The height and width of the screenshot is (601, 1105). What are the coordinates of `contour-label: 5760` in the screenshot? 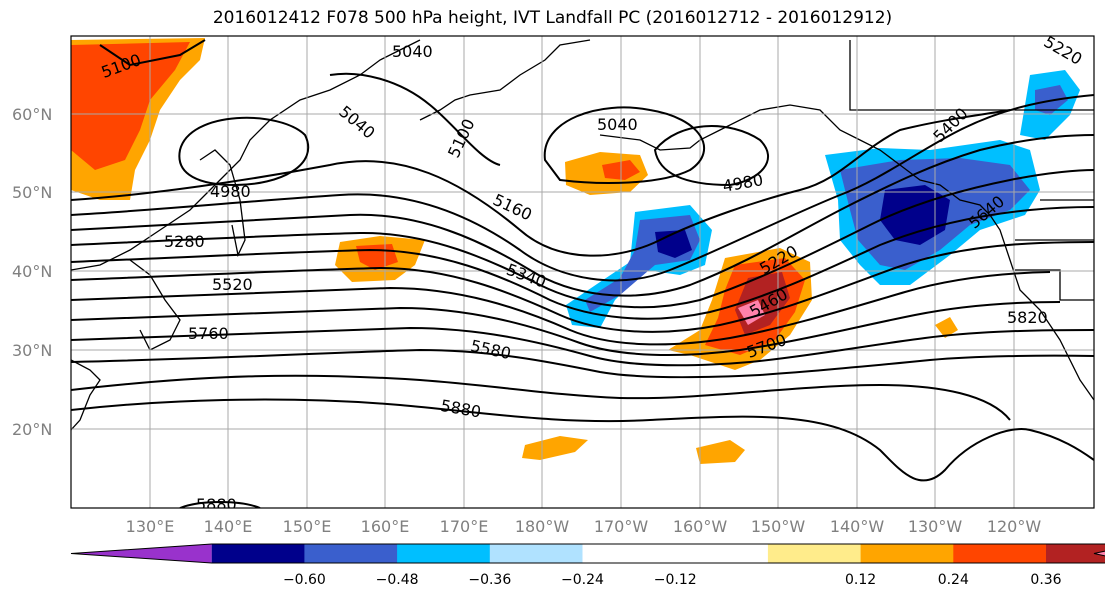 It's located at (208, 333).